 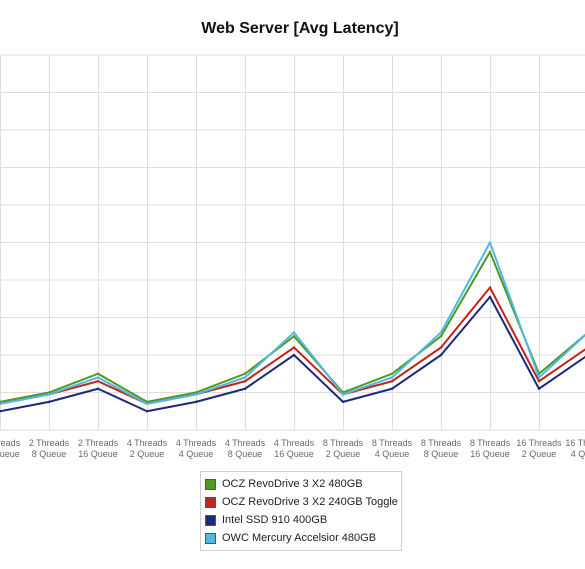 What do you see at coordinates (441, 448) in the screenshot?
I see `x-tick-label: 8 Threads 8 Queue` at bounding box center [441, 448].